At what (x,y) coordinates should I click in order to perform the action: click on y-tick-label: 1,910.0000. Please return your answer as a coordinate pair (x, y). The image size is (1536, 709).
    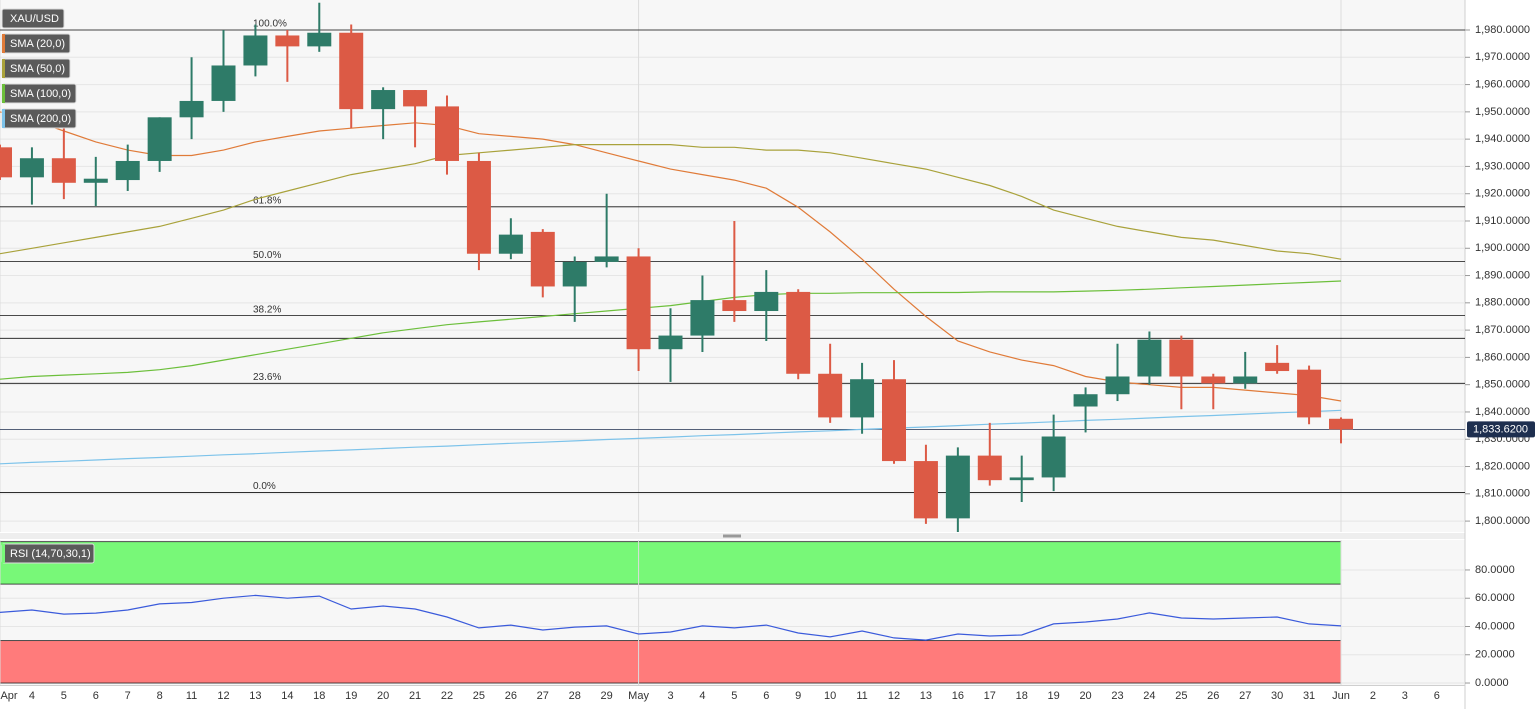
    Looking at the image, I should click on (1502, 221).